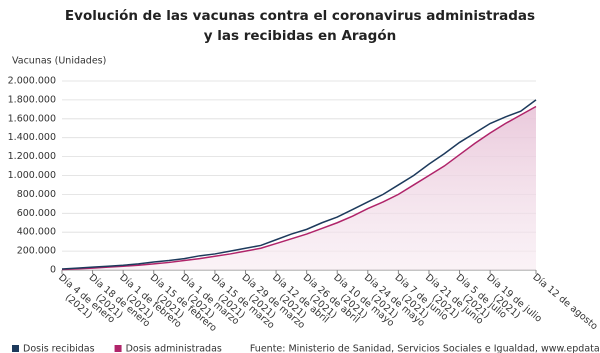 The height and width of the screenshot is (353, 600). Describe the element at coordinates (32, 118) in the screenshot. I see `y-tick-label: 1.600.000` at that location.